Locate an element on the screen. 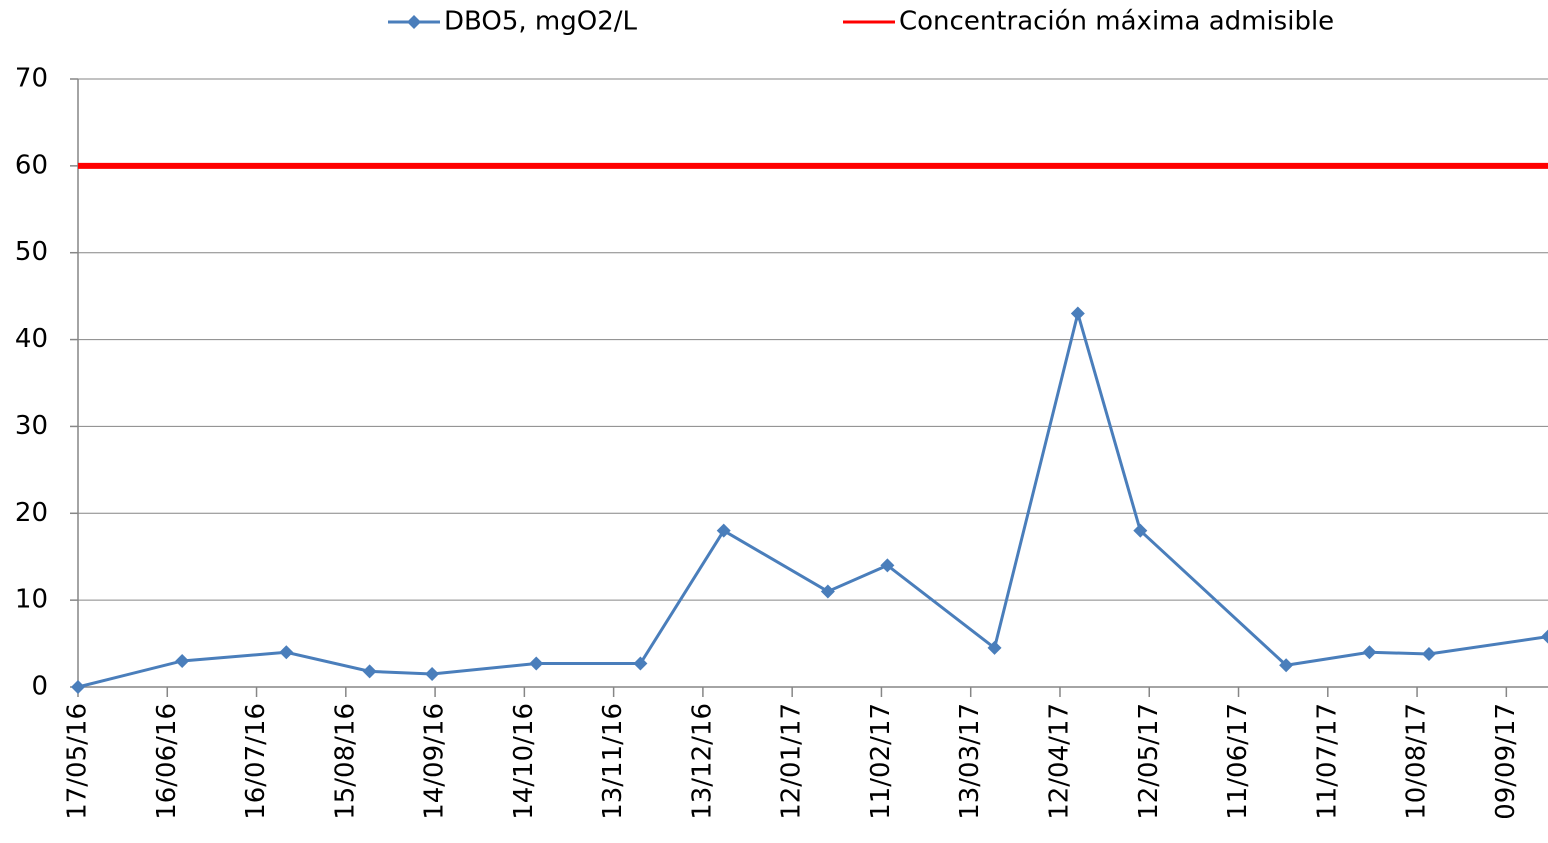 The height and width of the screenshot is (843, 1548). y-tick-label: 10 is located at coordinates (31, 600).